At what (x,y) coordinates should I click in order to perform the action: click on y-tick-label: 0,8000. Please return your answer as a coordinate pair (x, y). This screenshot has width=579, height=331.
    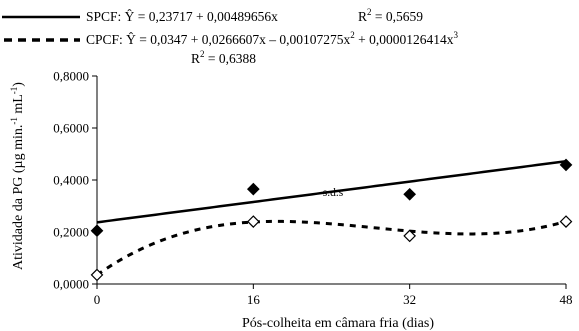
    Looking at the image, I should click on (71, 76).